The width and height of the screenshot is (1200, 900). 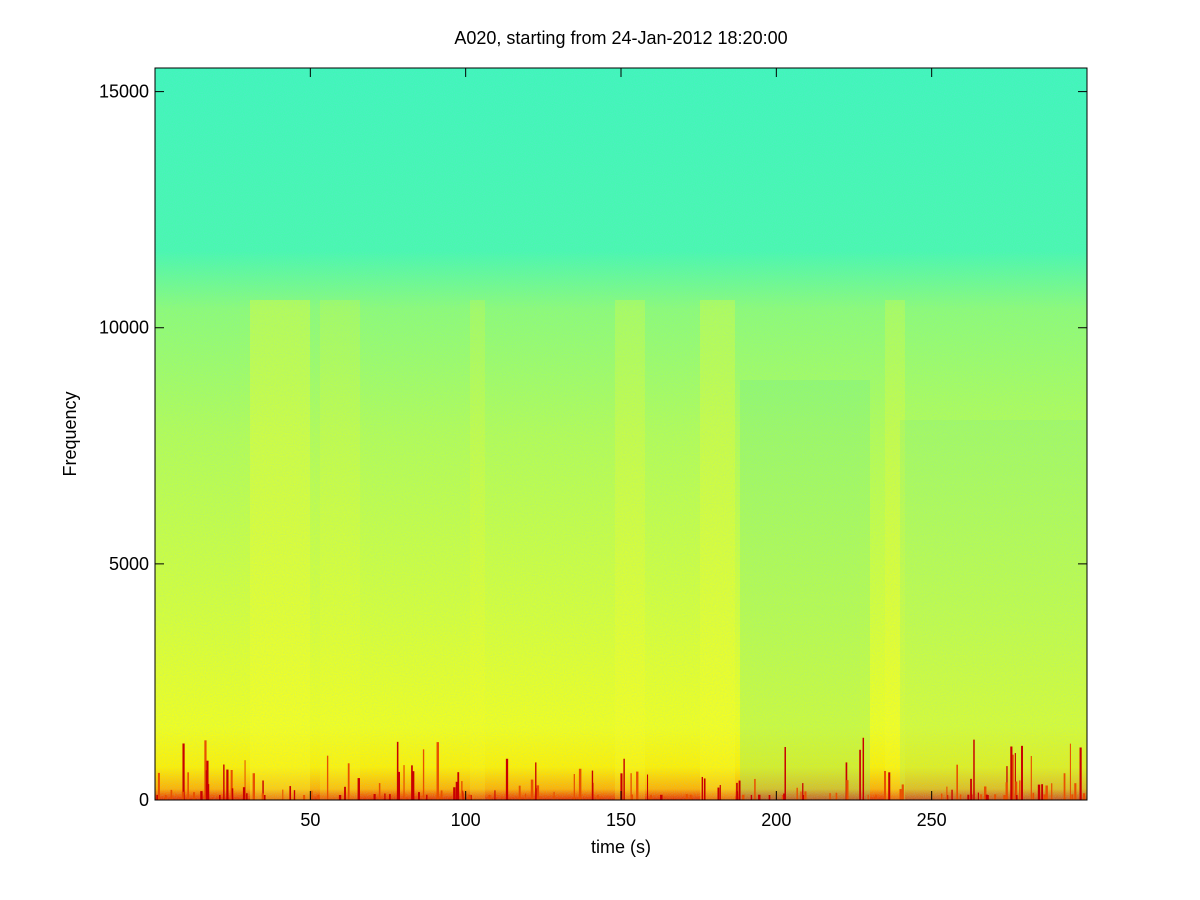 I want to click on chart-title: A020, starting from 24-Jan-2012 18:20:00, so click(x=620, y=38).